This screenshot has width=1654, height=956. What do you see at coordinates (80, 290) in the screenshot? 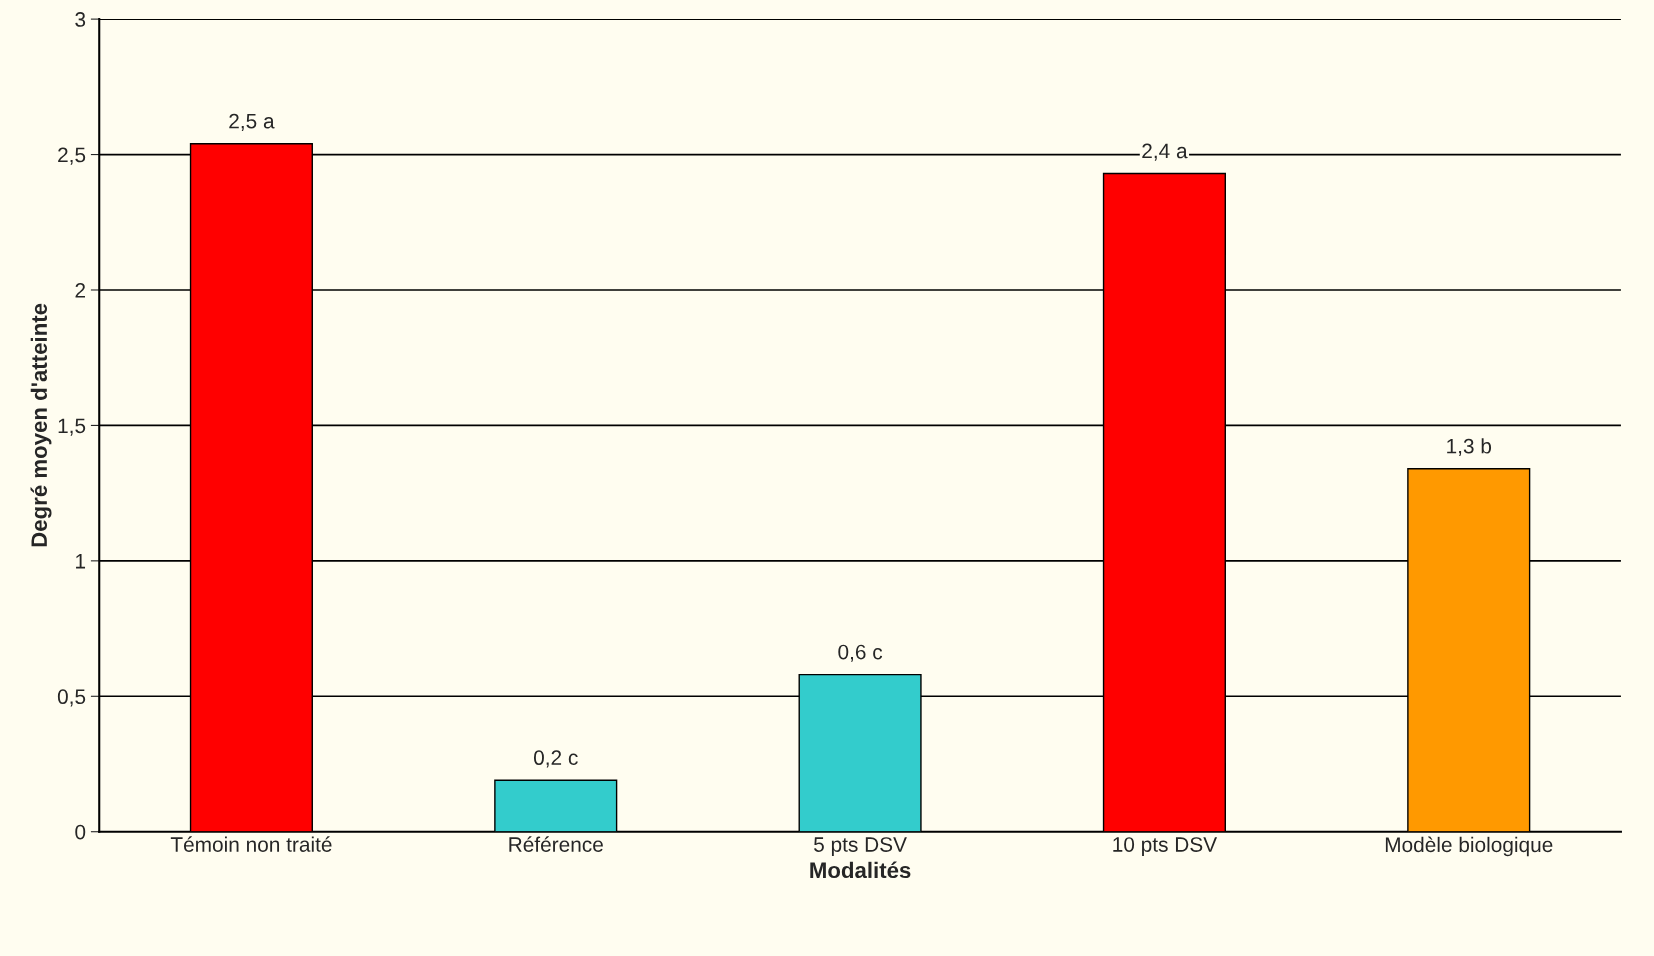
I see `y-tick-label: 2` at bounding box center [80, 290].